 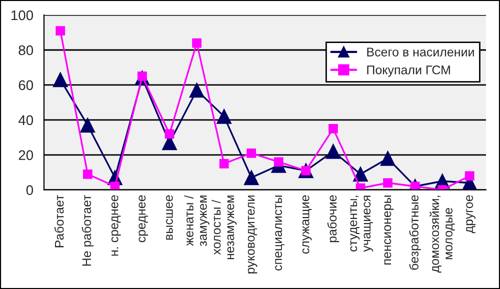 I want to click on x-tick-label: высшее, so click(x=169, y=217).